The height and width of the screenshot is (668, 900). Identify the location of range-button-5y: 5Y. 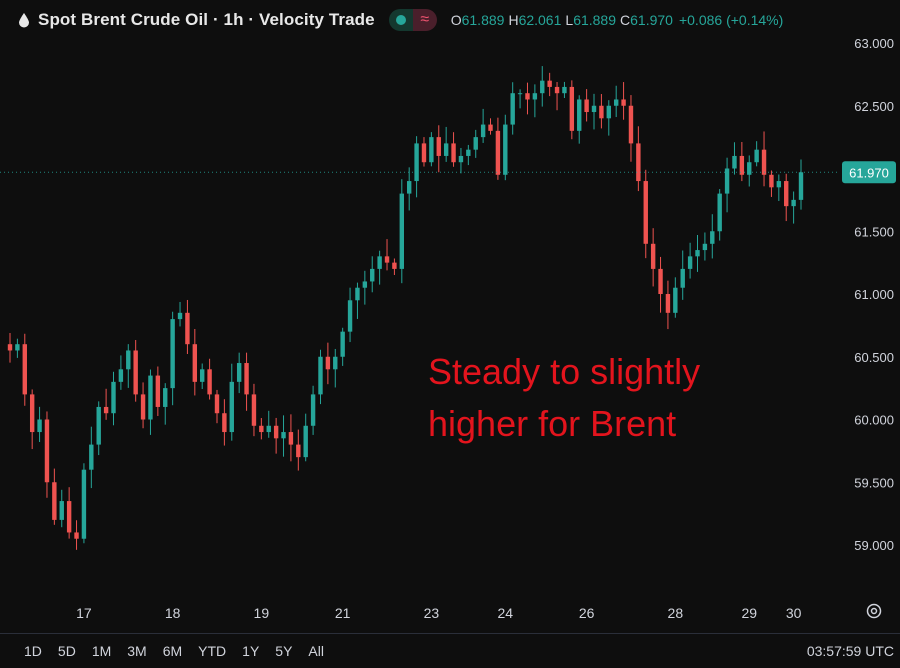
(283, 651).